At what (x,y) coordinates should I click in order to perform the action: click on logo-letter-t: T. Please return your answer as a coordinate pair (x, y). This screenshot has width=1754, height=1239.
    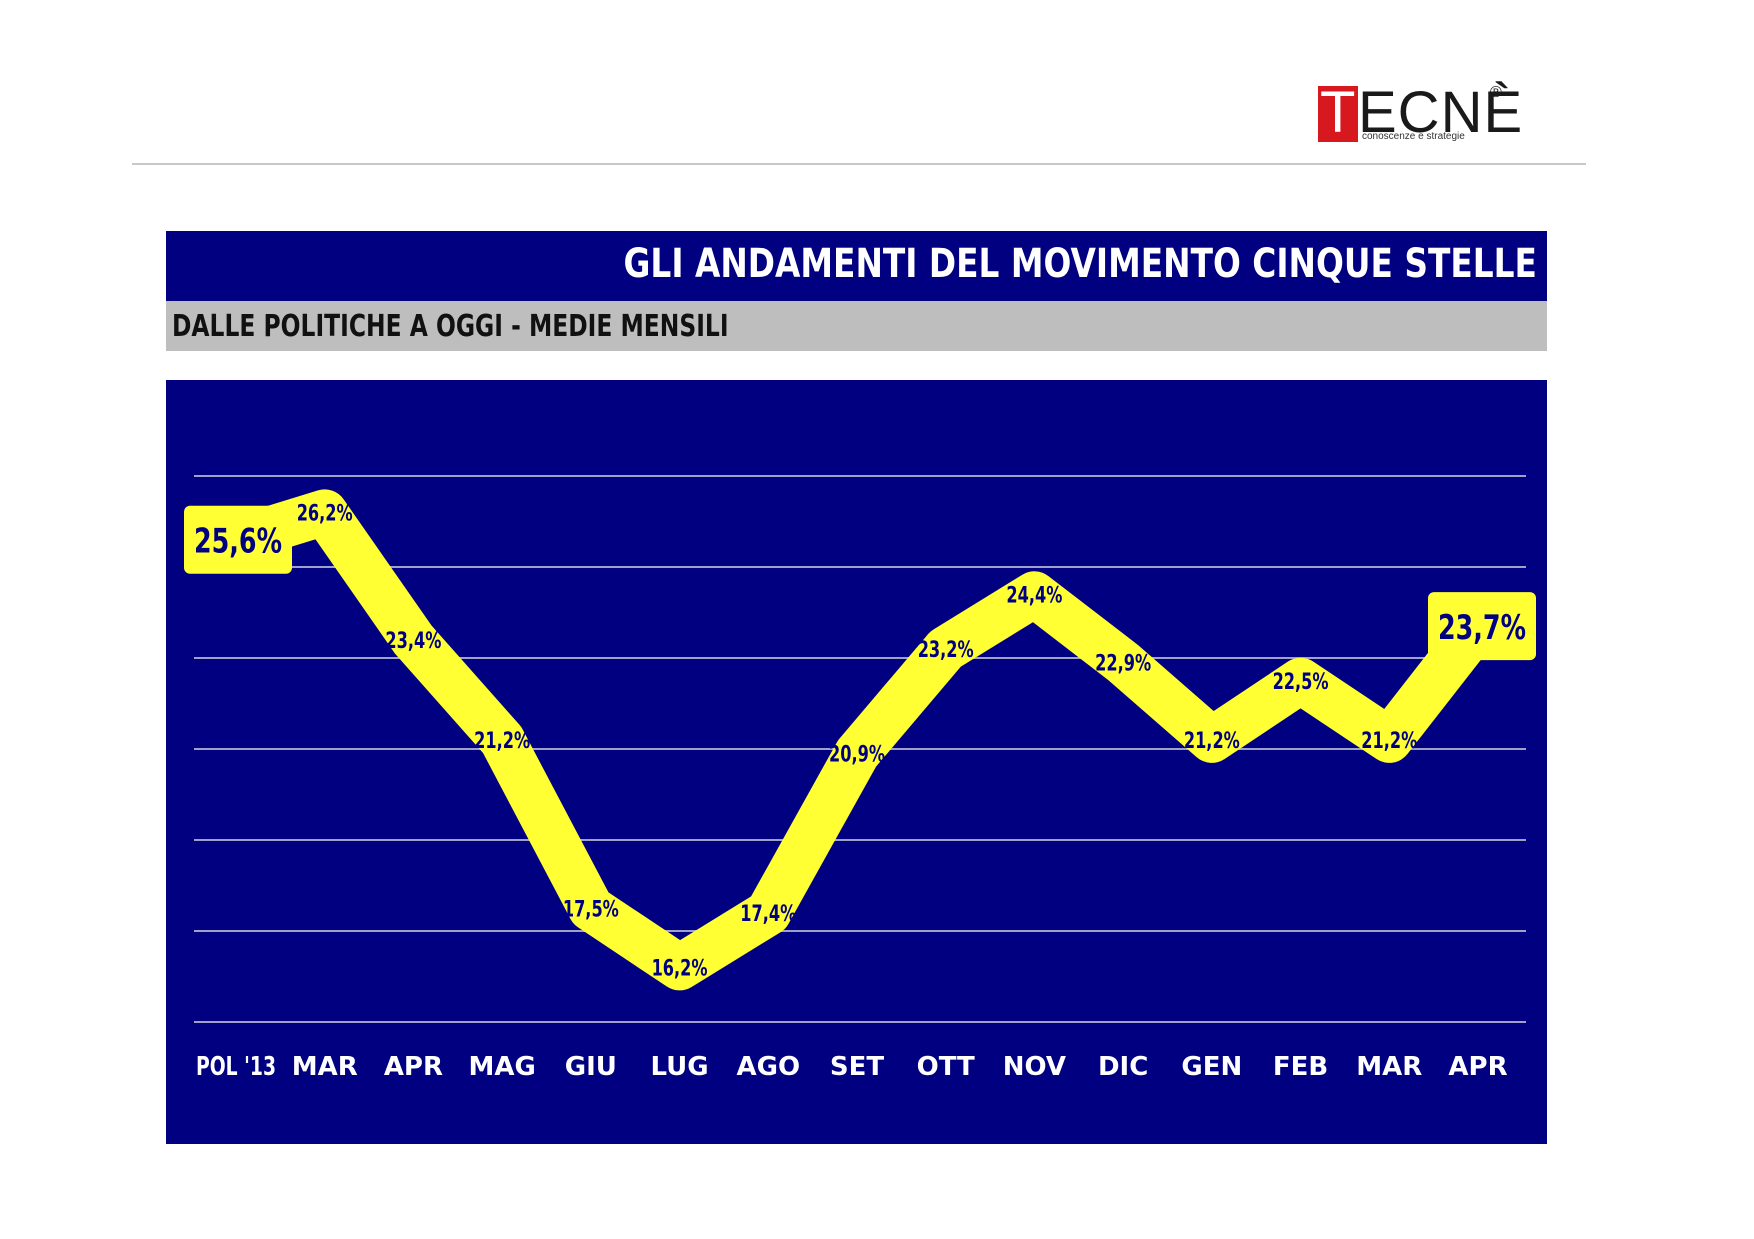
    Looking at the image, I should click on (1338, 112).